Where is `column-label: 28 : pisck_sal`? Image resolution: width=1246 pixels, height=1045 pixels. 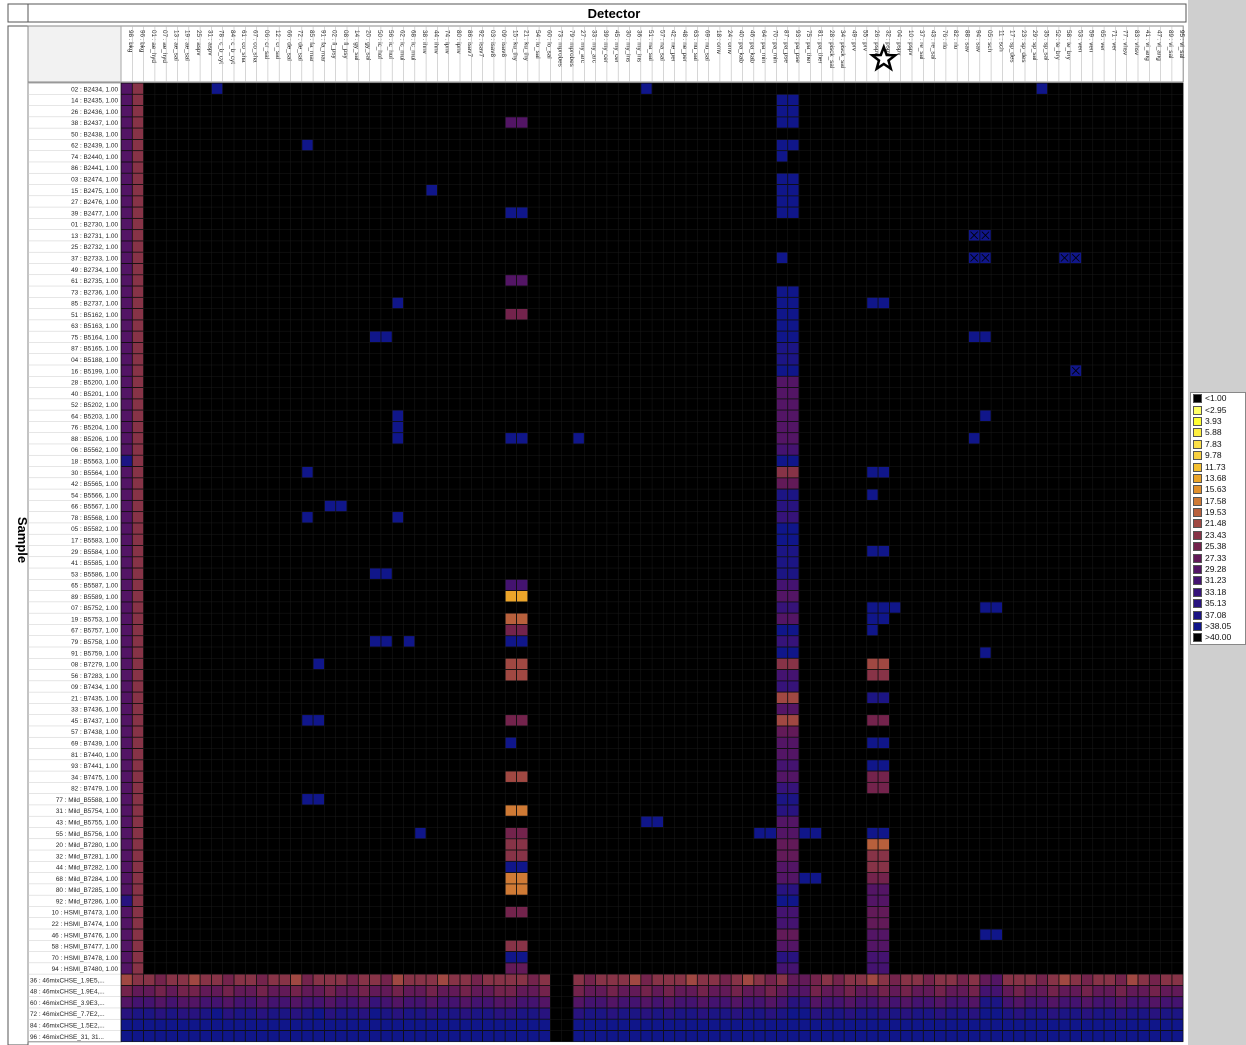
column-label: 28 : pisck_sal is located at coordinates (831, 49).